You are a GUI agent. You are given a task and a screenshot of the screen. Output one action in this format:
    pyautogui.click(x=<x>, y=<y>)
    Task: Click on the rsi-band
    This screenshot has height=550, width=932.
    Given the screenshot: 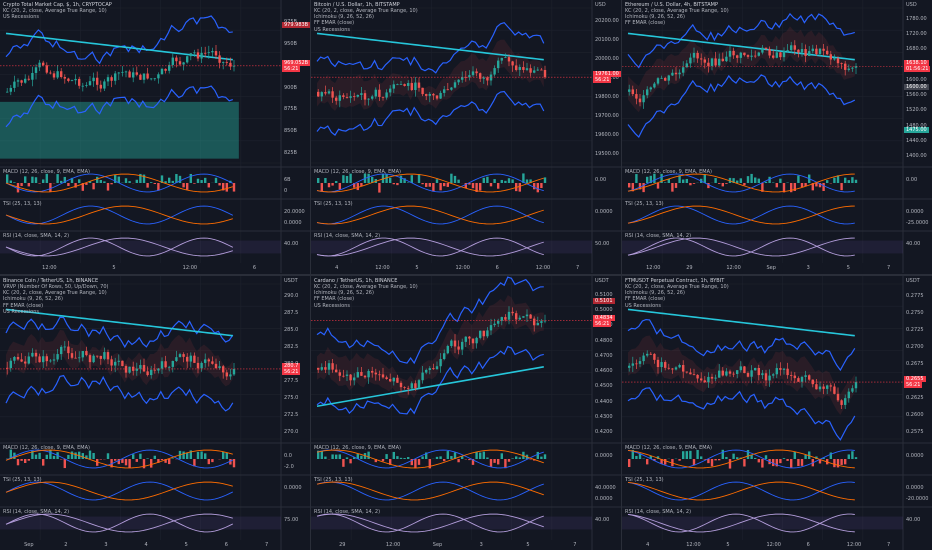 What is the action you would take?
    pyautogui.click(x=762, y=523)
    